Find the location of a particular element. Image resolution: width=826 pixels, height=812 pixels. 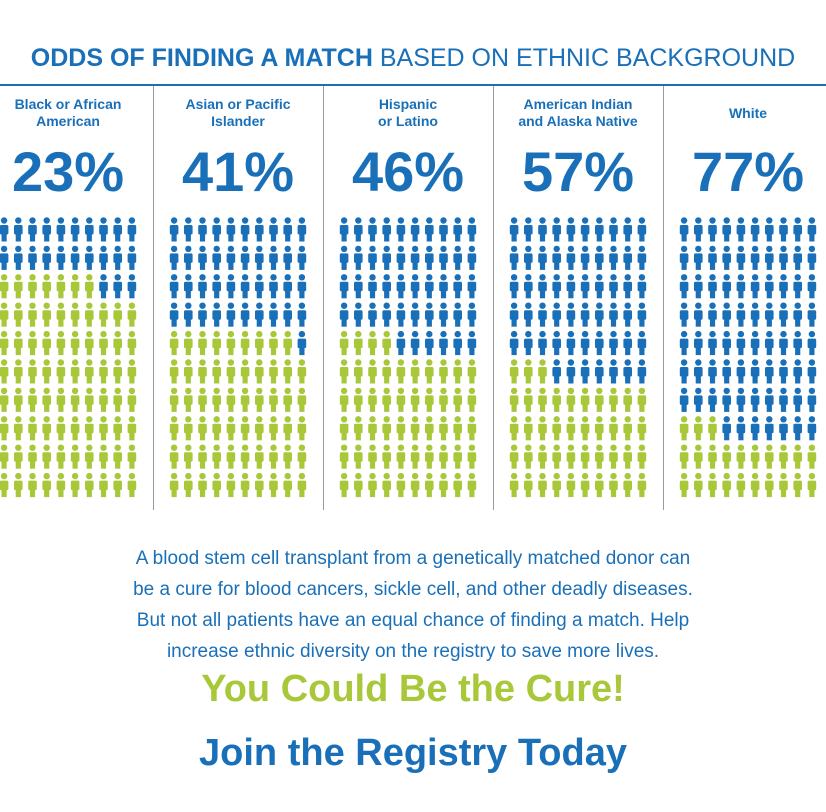

cta-cure-heading: You Could Be the Cure! is located at coordinates (413, 689).